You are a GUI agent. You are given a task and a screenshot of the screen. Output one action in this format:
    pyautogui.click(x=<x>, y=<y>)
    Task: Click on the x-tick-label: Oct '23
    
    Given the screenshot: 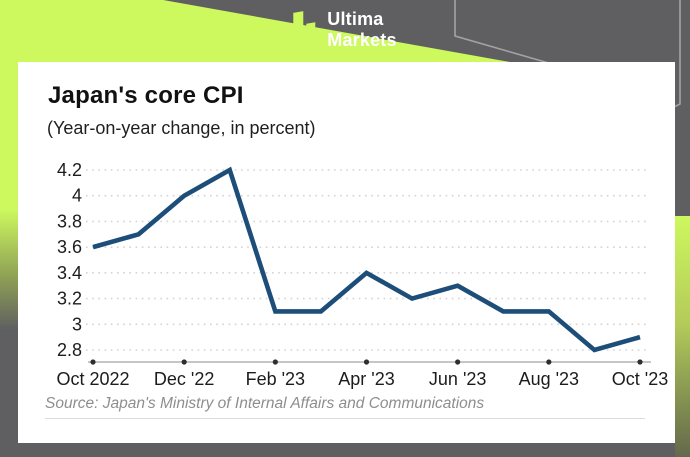 What is the action you would take?
    pyautogui.click(x=640, y=379)
    